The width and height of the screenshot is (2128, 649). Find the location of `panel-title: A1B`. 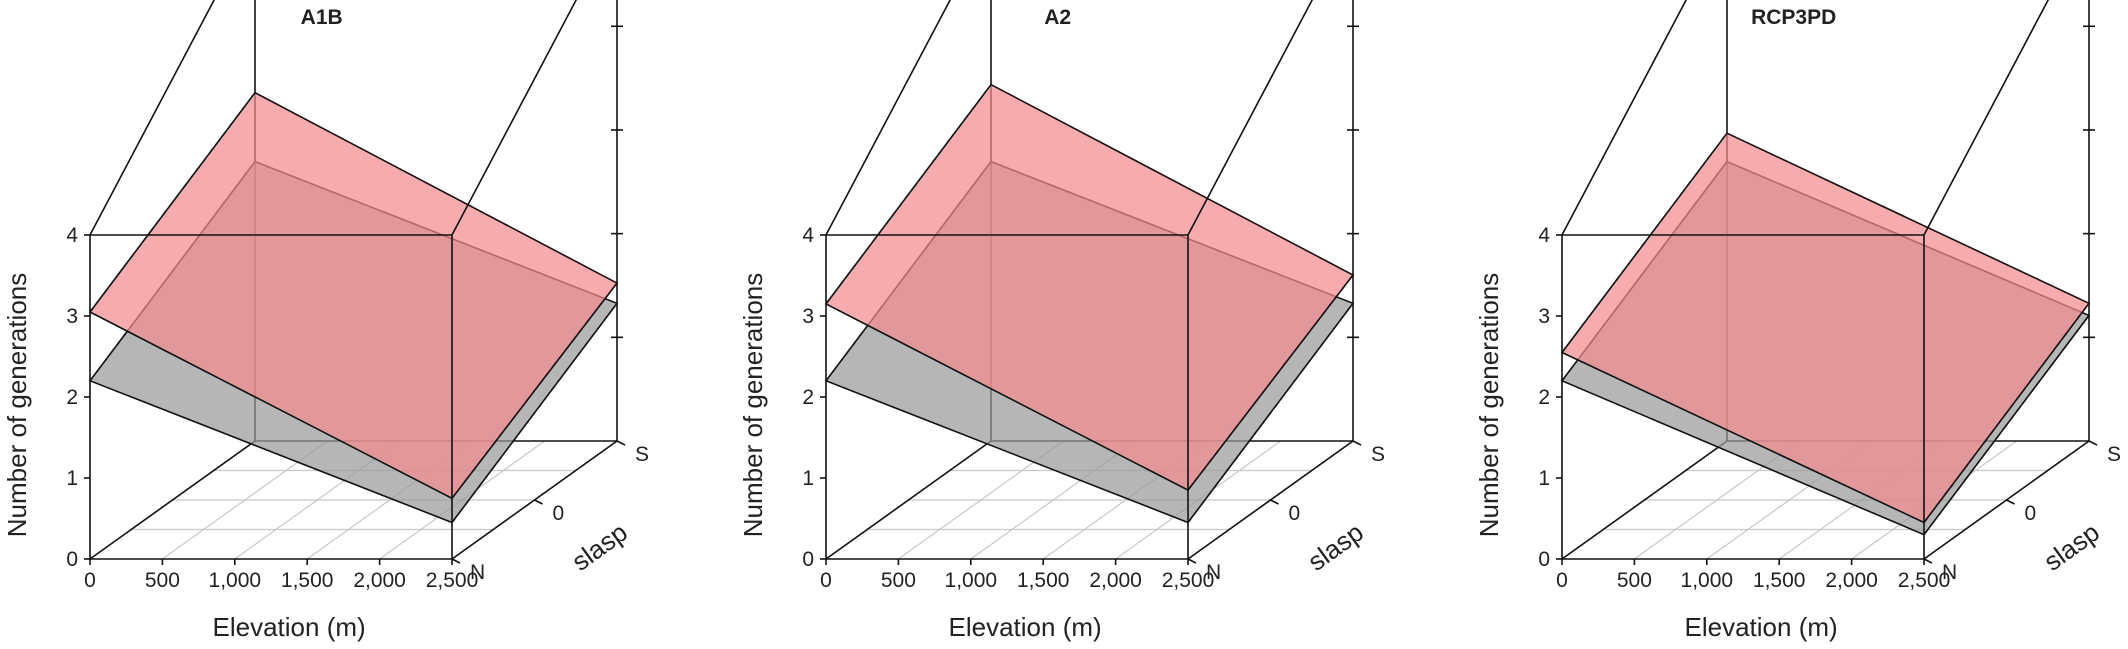

panel-title: A1B is located at coordinates (322, 17).